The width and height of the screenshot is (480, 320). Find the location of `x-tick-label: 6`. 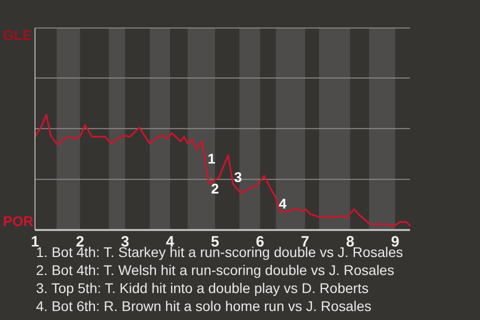

x-tick-label: 6 is located at coordinates (260, 242).